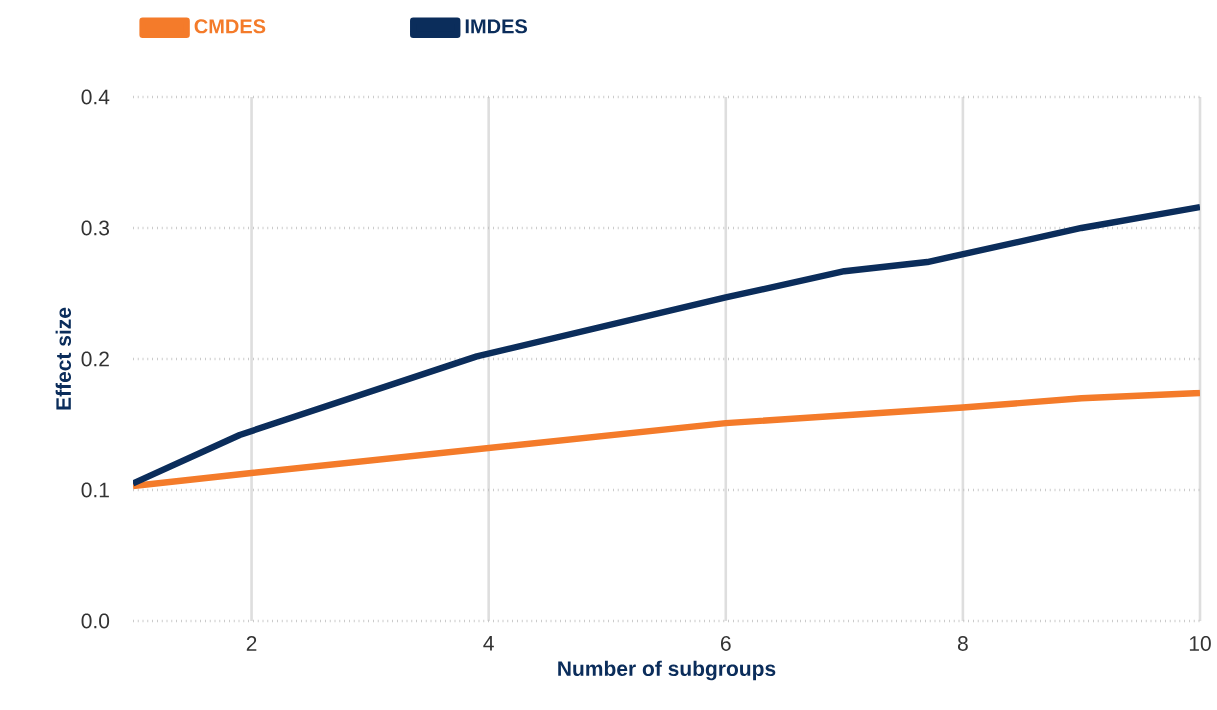 The width and height of the screenshot is (1217, 710). I want to click on y-tick-label: 0.0, so click(95, 621).